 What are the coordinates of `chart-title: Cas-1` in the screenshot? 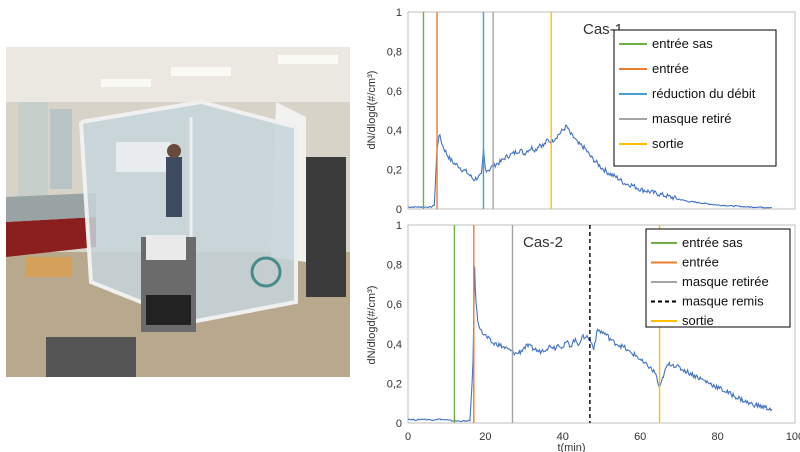 It's located at (603, 29).